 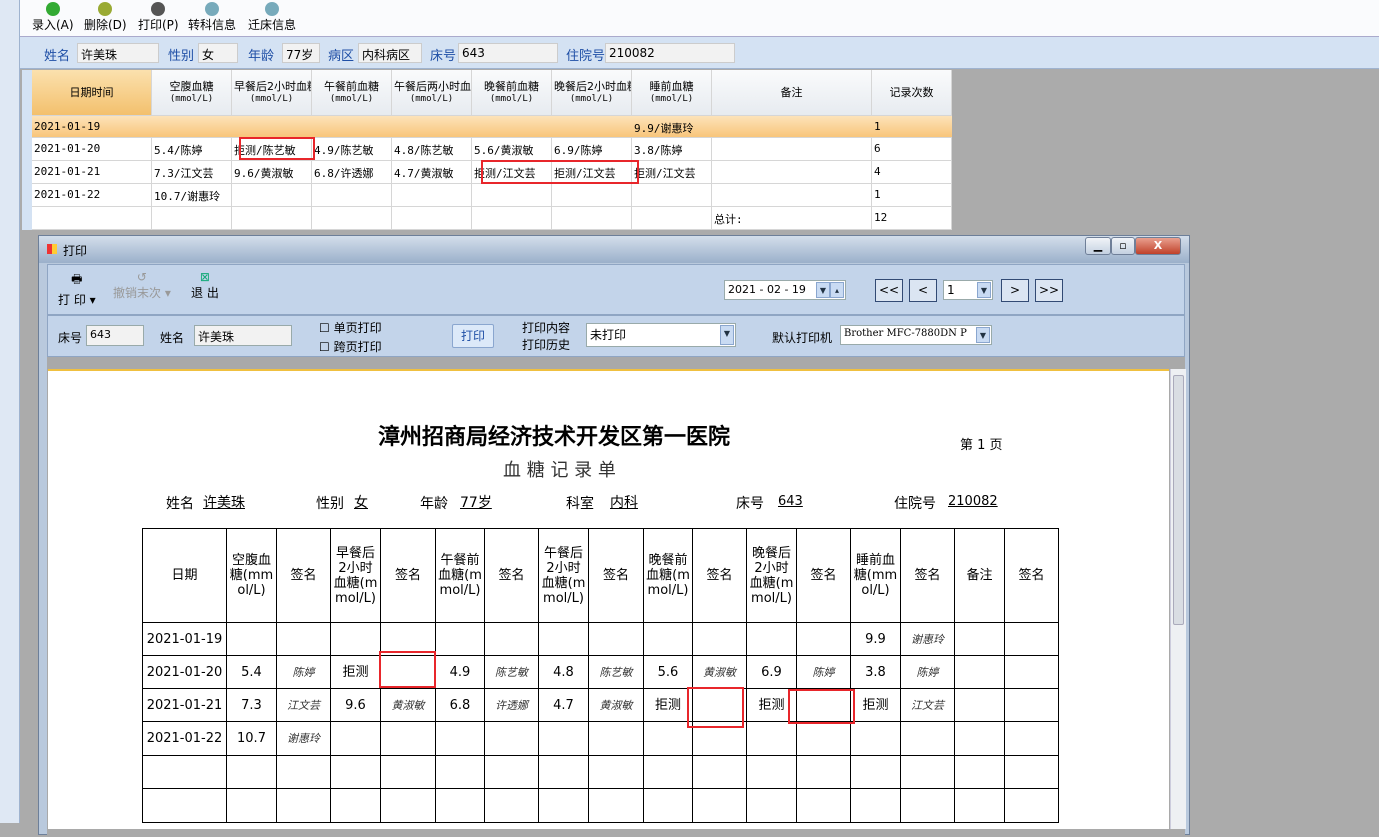 What do you see at coordinates (672, 172) in the screenshot?
I see `grid-cell: 拒测/江文芸` at bounding box center [672, 172].